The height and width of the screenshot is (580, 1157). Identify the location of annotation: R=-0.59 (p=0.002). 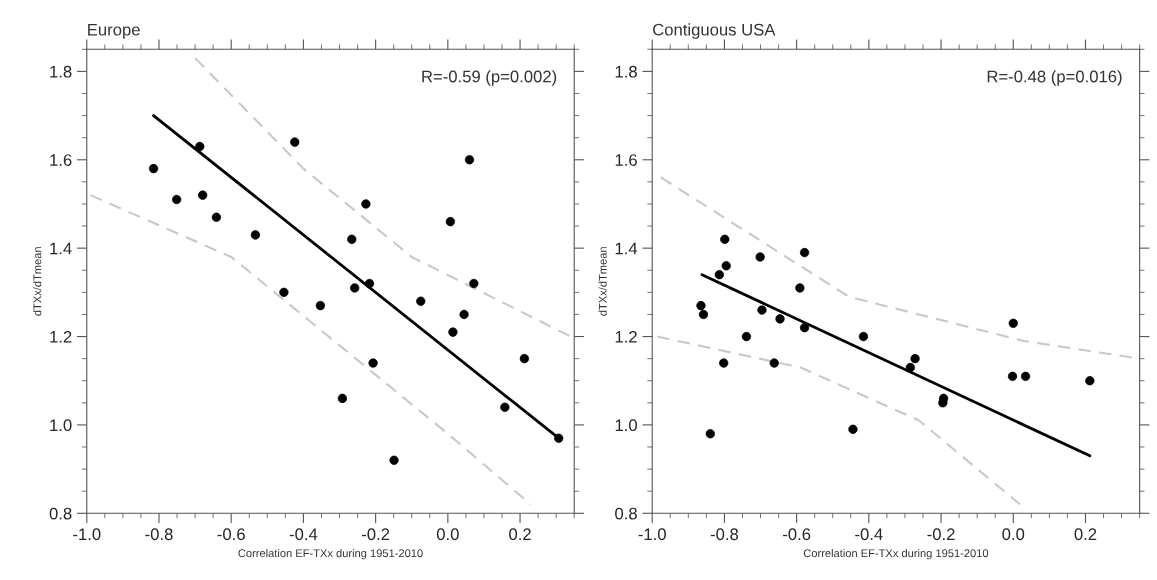
(489, 78).